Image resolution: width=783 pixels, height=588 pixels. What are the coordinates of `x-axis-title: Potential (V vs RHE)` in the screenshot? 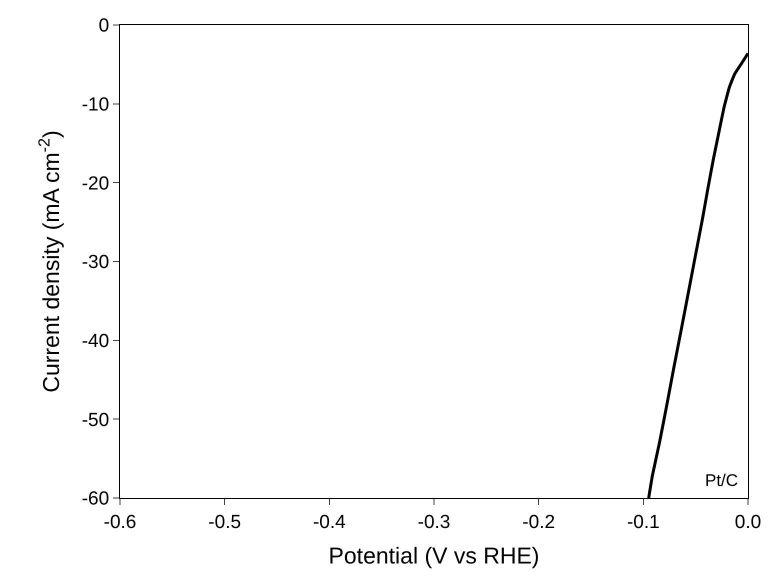 It's located at (434, 555).